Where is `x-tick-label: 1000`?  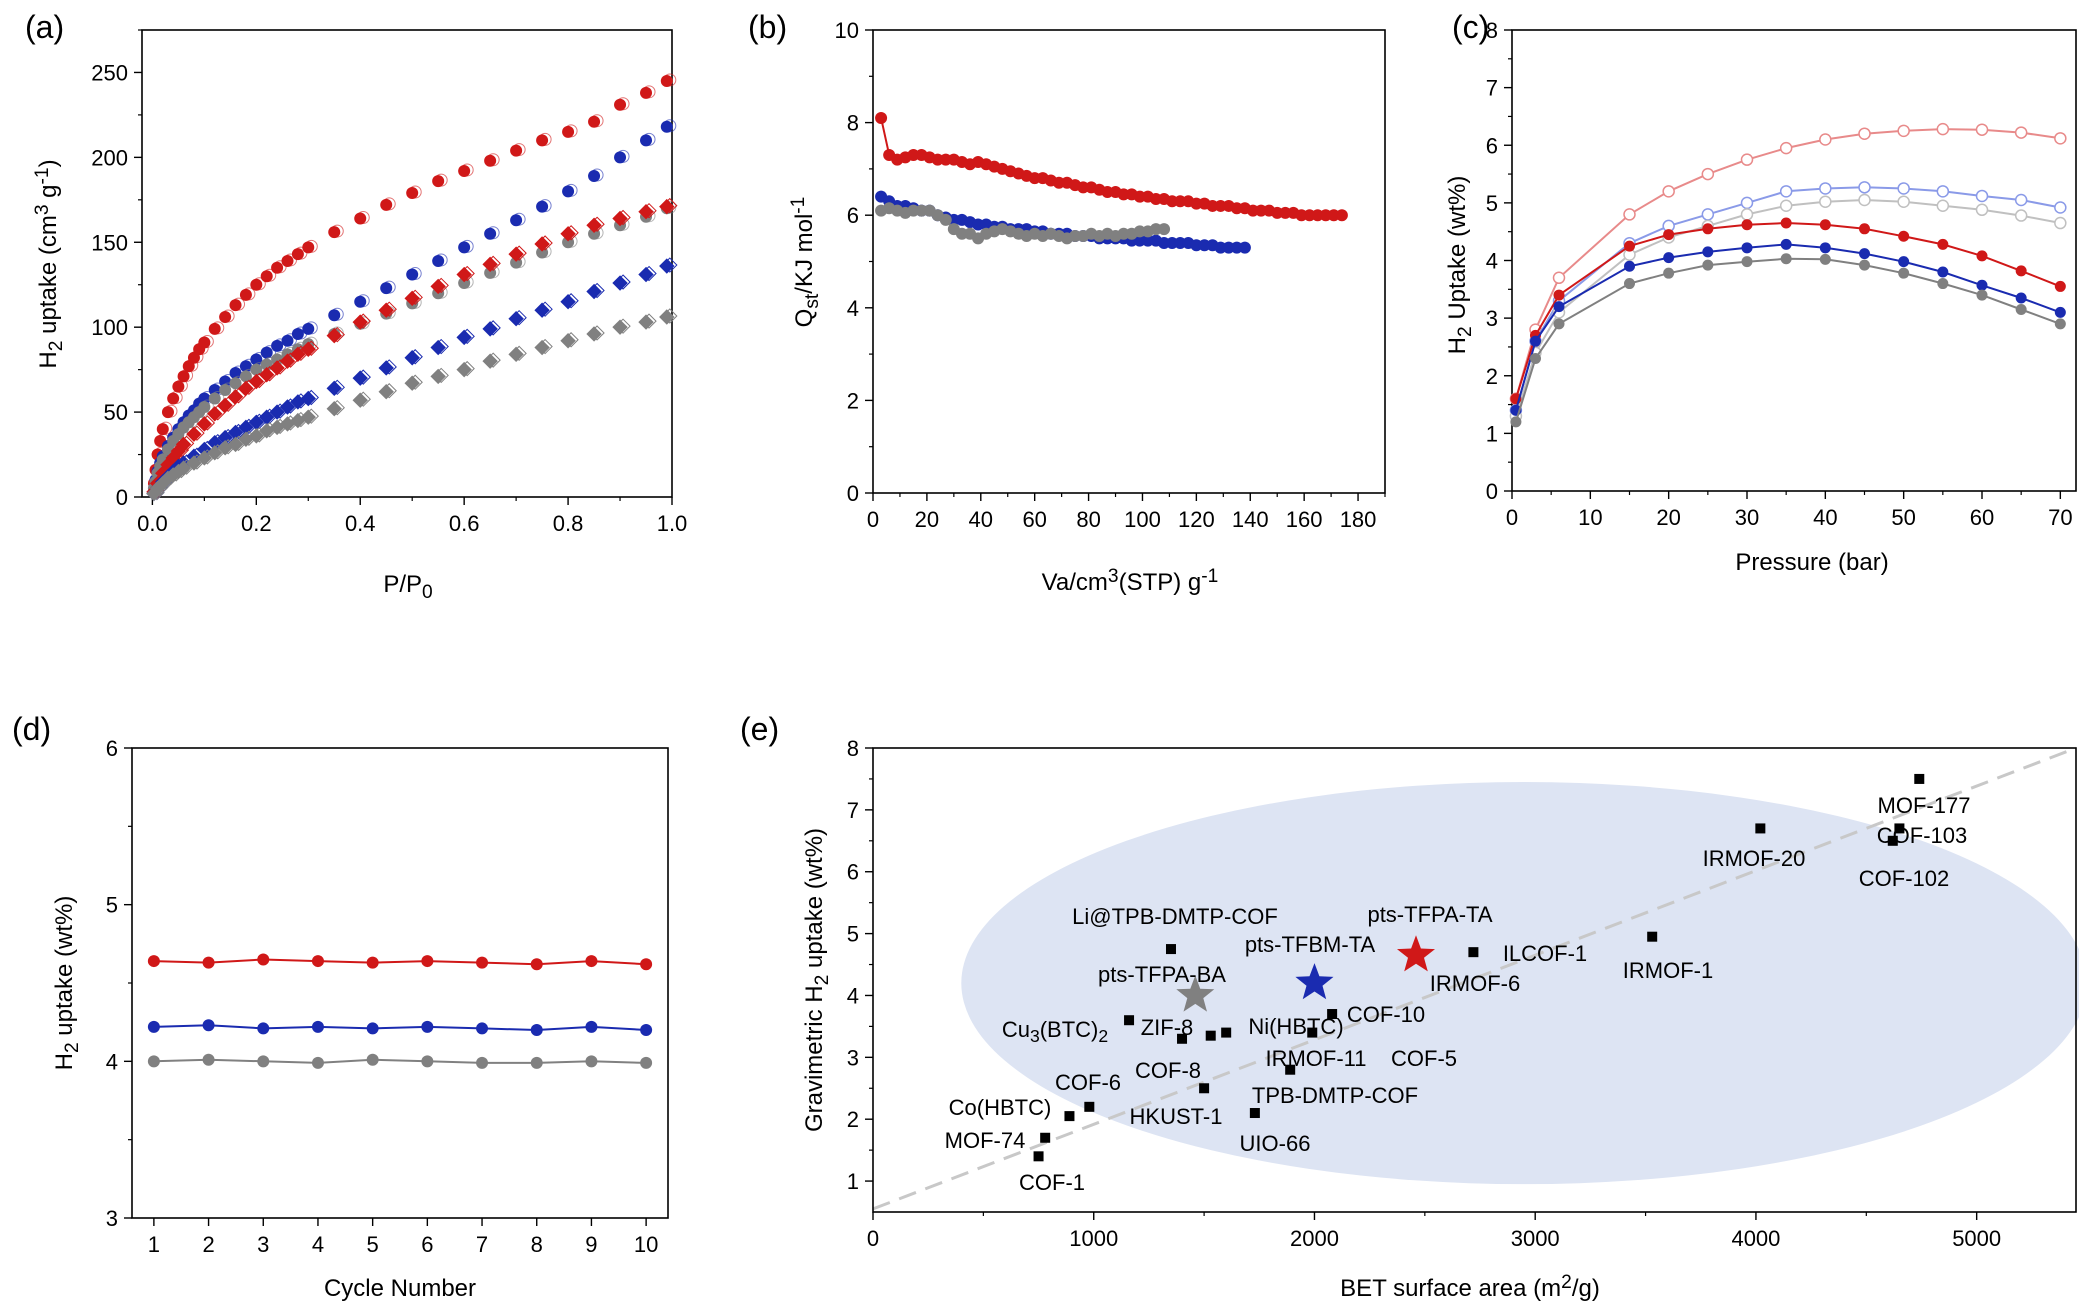 x-tick-label: 1000 is located at coordinates (1093, 1238).